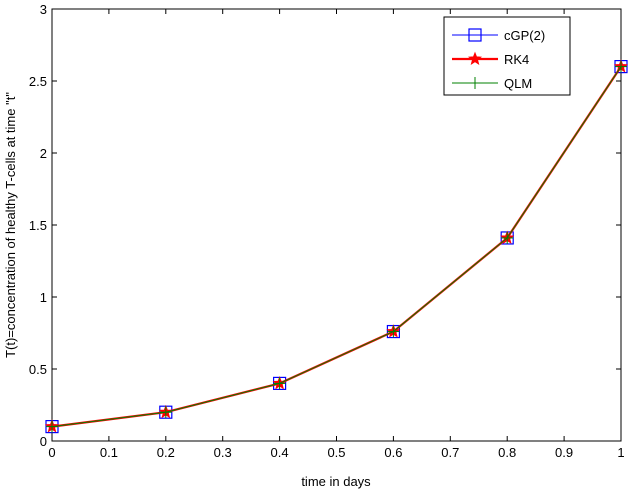  I want to click on legend-entry: QLM, so click(492, 83).